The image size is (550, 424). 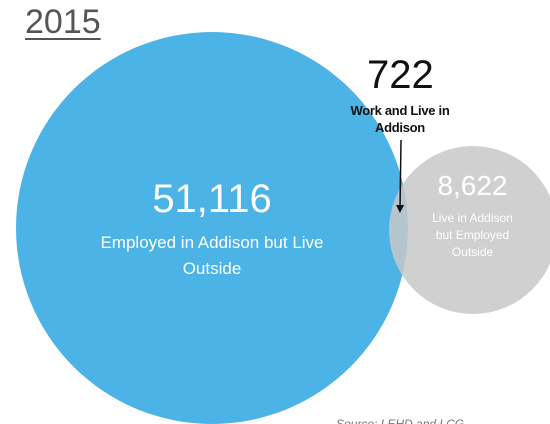 What do you see at coordinates (212, 199) in the screenshot?
I see `employed-outside-value: 51,116` at bounding box center [212, 199].